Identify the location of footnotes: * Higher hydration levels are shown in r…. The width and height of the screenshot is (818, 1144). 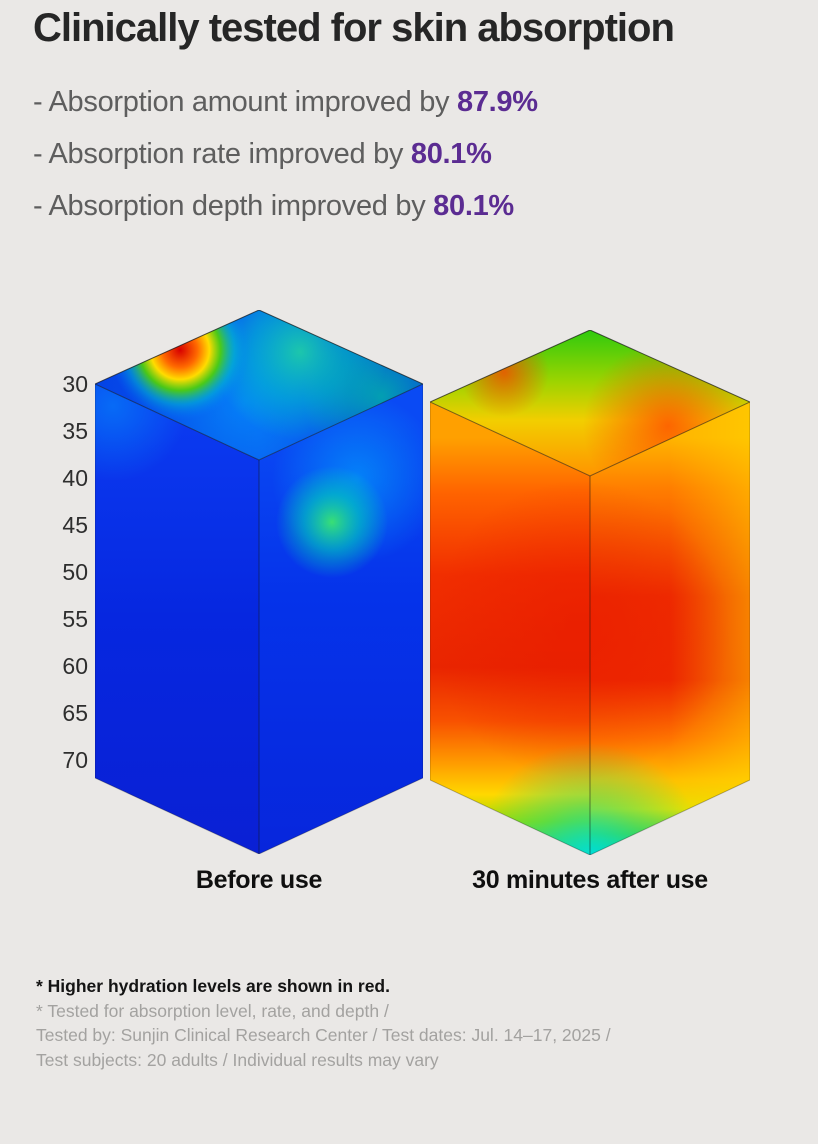
(323, 1023).